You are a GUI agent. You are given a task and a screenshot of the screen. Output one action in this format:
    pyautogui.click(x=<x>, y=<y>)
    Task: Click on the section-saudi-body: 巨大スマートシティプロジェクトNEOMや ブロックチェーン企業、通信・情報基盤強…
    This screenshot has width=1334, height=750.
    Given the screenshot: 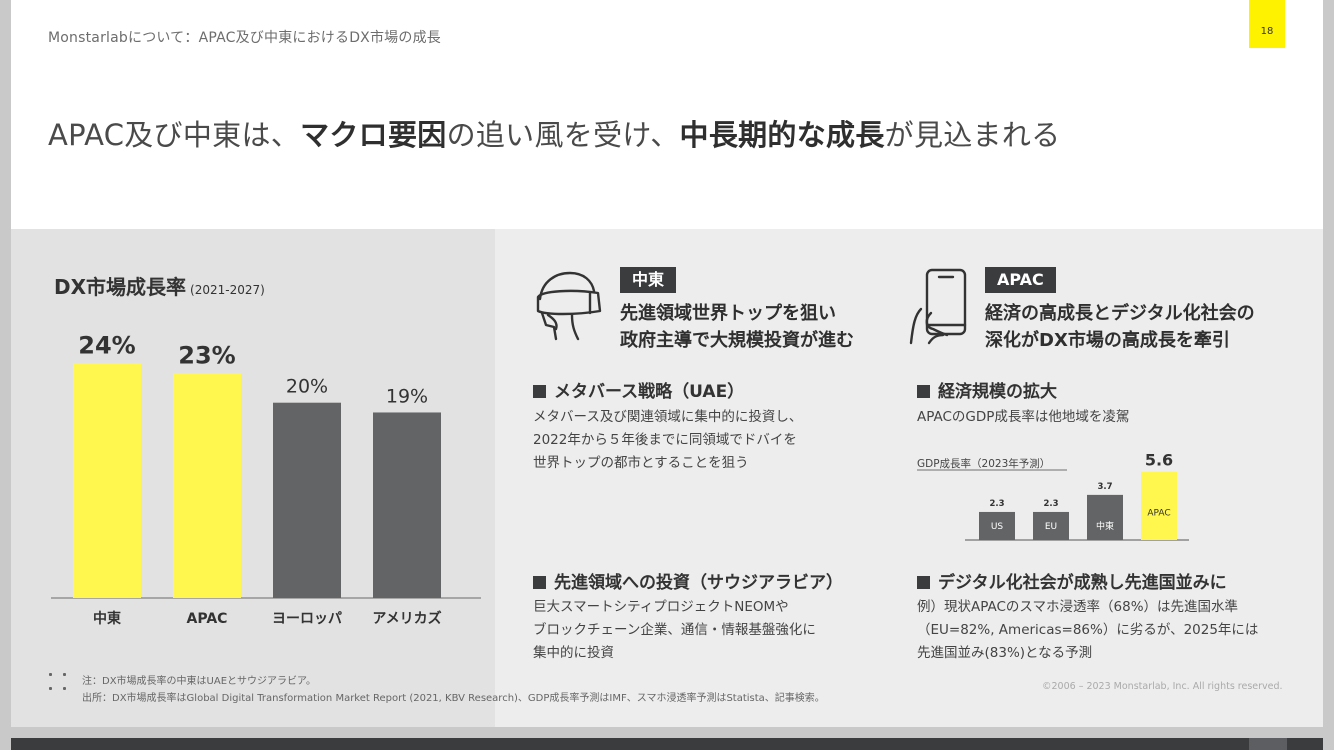 What is the action you would take?
    pyautogui.click(x=674, y=630)
    